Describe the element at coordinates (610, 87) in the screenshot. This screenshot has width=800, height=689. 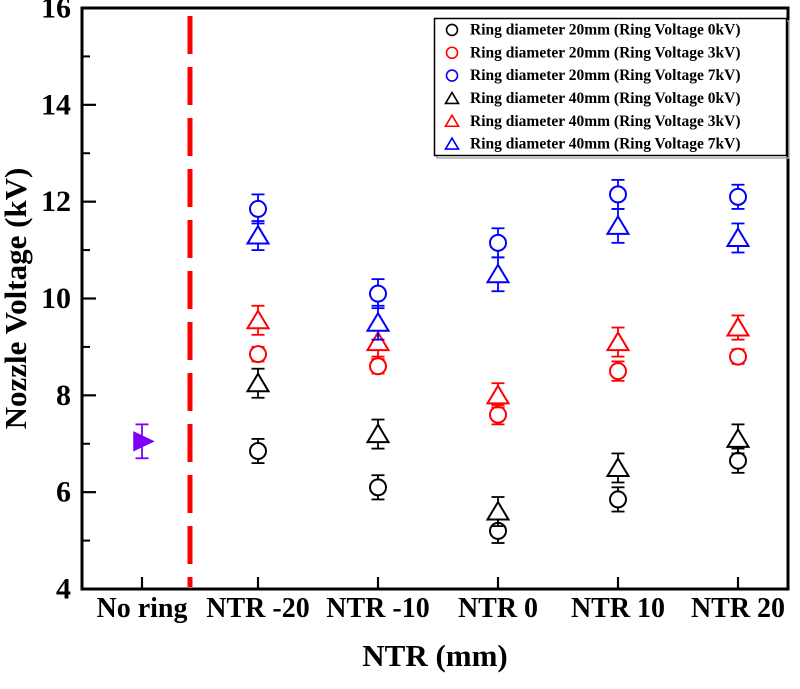
I see `legend-box` at that location.